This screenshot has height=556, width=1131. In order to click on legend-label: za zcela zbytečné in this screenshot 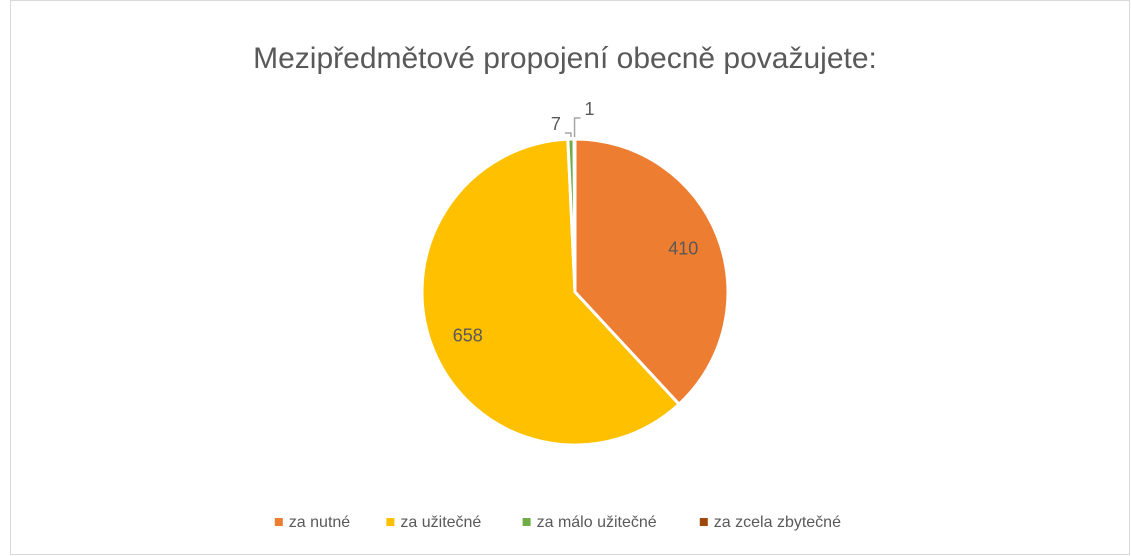, I will do `click(777, 522)`.